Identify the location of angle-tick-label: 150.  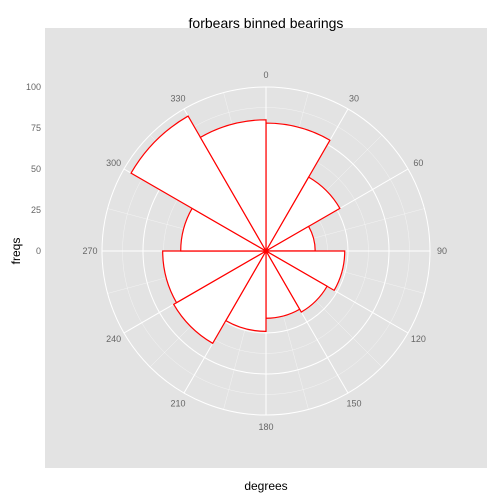
(353, 403).